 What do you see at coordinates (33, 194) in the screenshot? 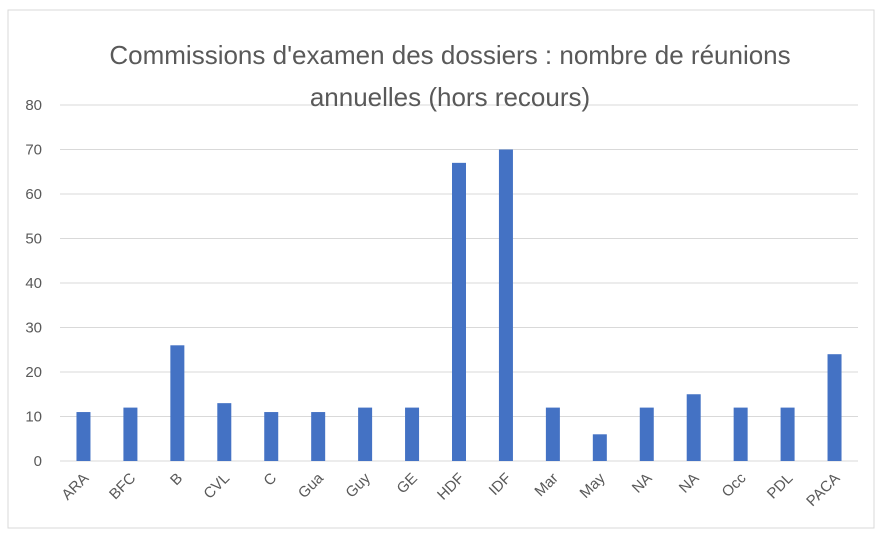
I see `y-tick-label: 60` at bounding box center [33, 194].